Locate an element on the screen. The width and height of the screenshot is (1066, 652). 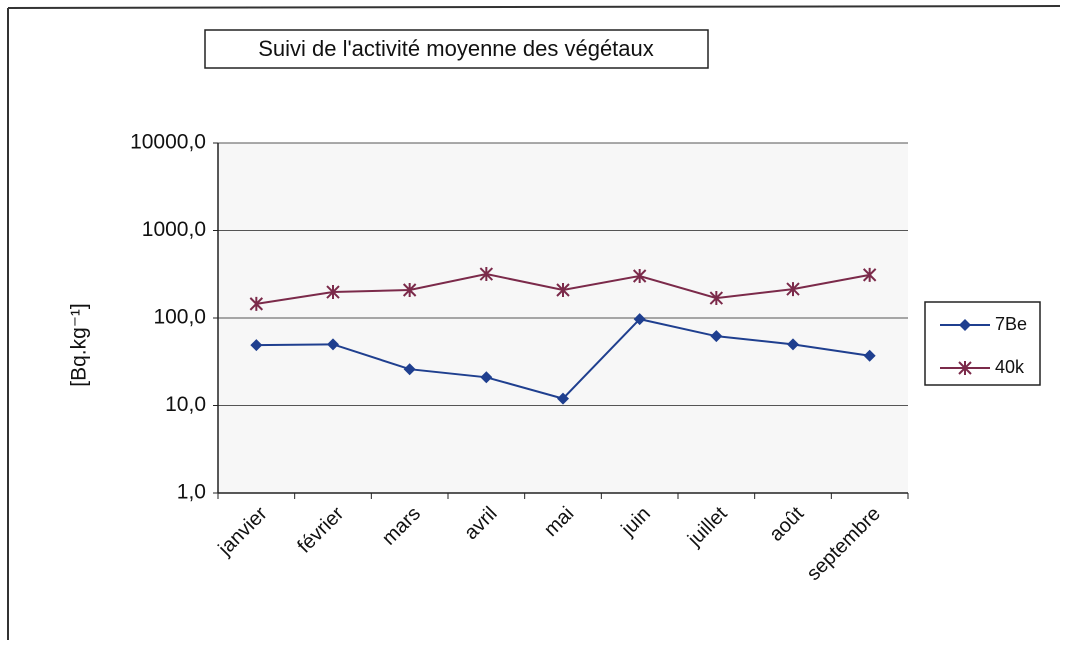
x-tick-label: mars is located at coordinates (401, 526).